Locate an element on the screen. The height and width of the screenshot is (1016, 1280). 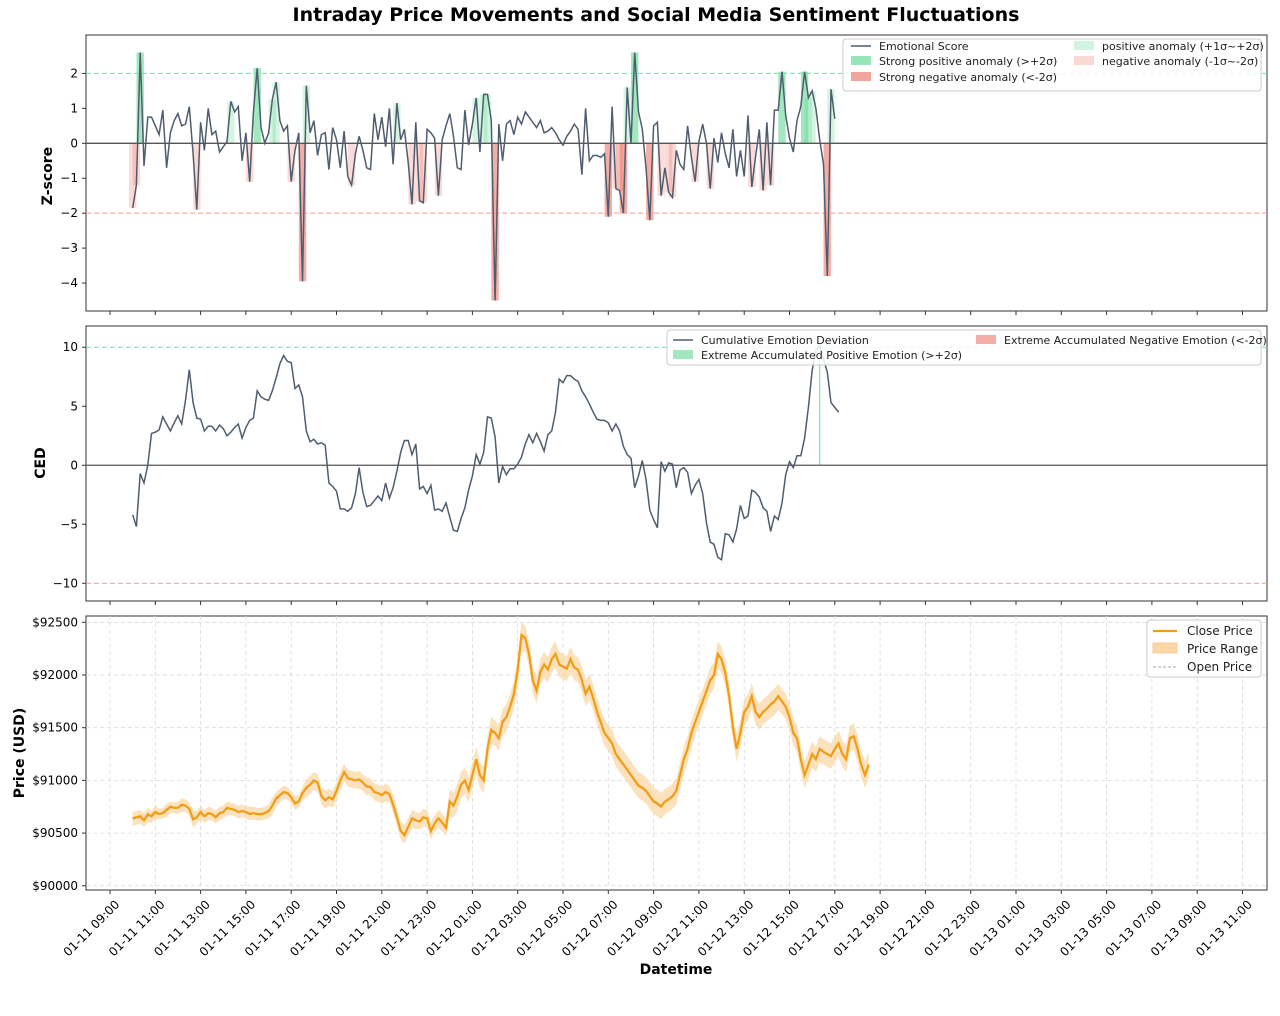
ced-legend-label: Cumulative Emotion Deviation is located at coordinates (785, 340).